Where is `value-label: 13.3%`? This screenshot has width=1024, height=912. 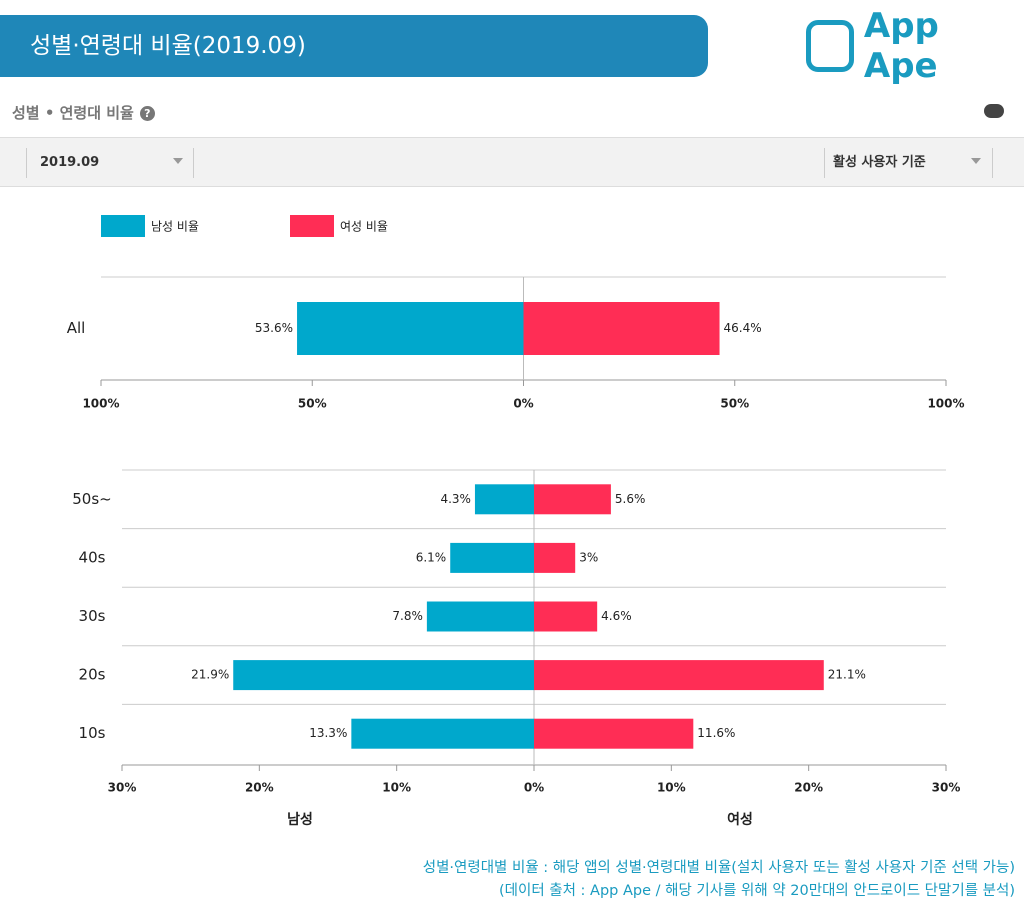 value-label: 13.3% is located at coordinates (328, 733).